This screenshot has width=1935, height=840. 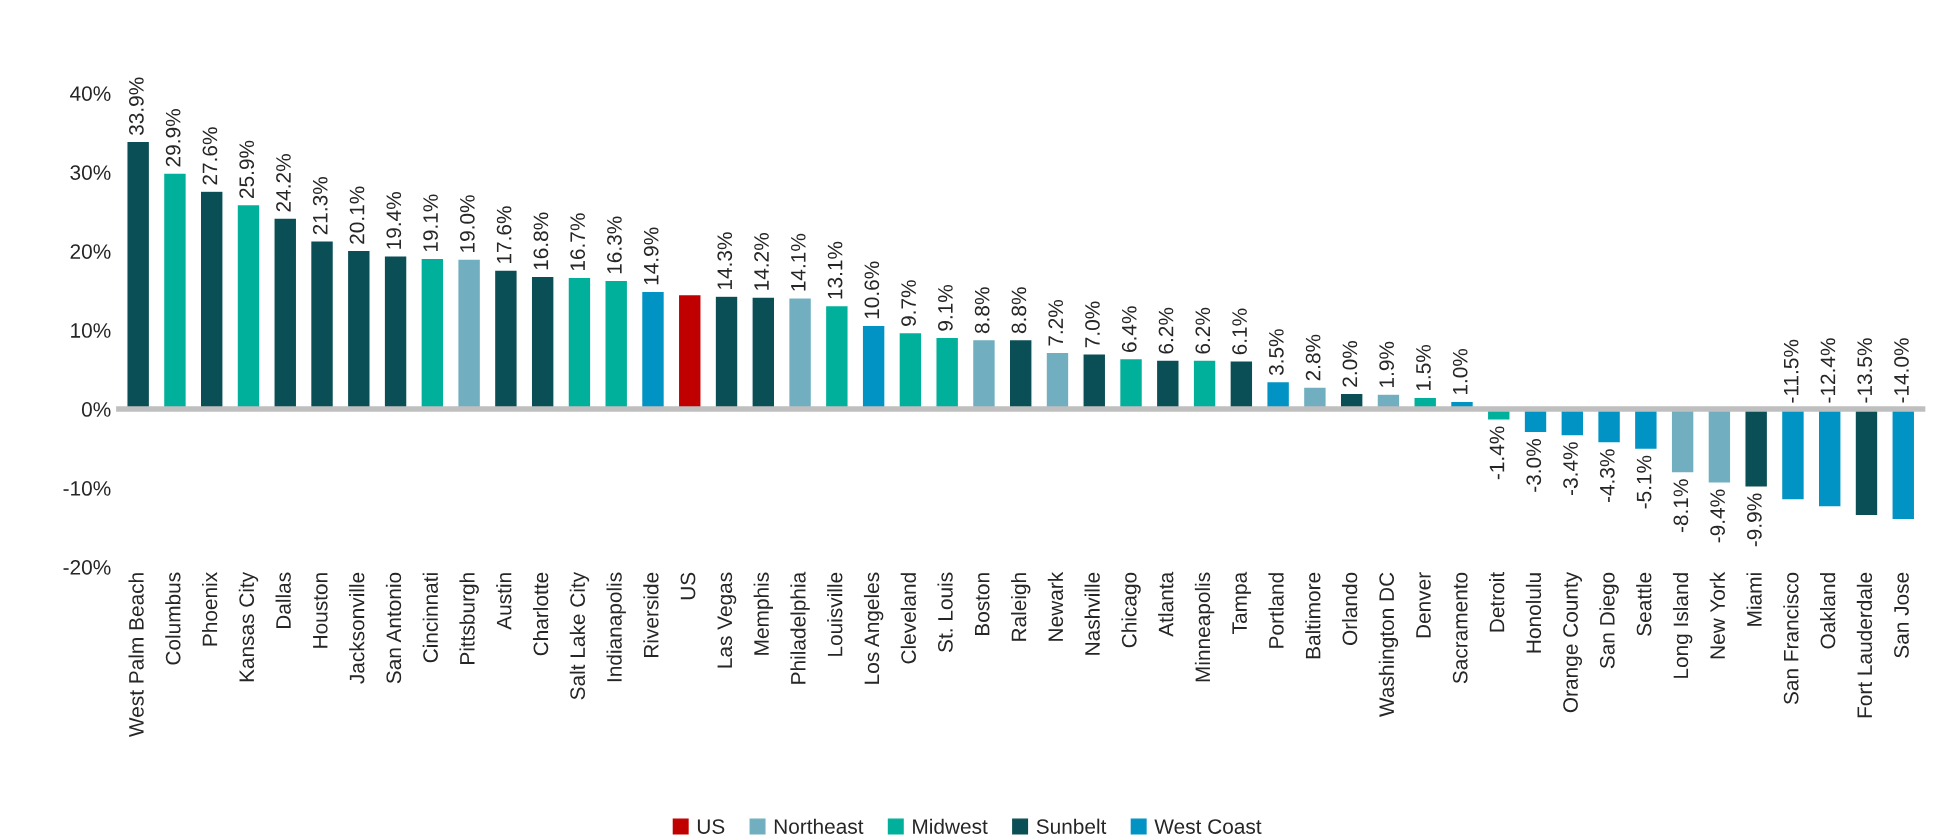 What do you see at coordinates (357, 215) in the screenshot?
I see `data-label: 20.1%` at bounding box center [357, 215].